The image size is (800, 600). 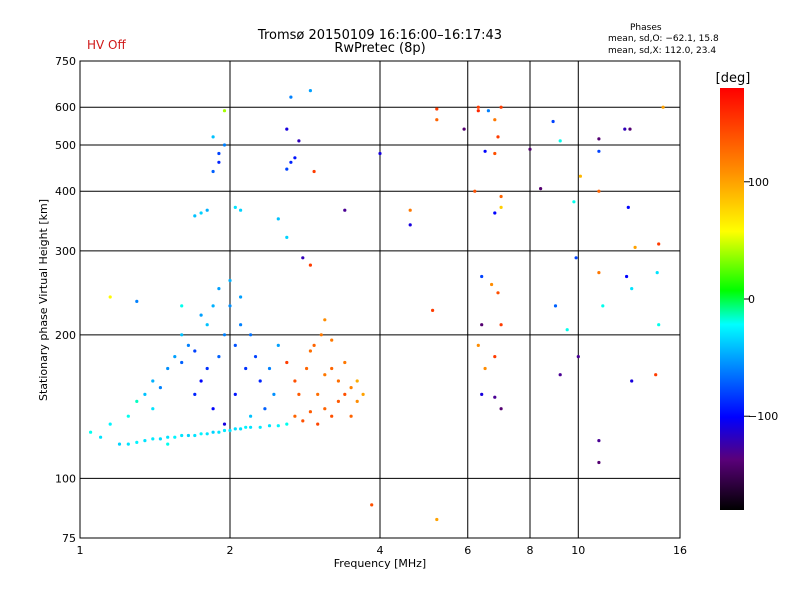 What do you see at coordinates (663, 39) in the screenshot?
I see `phases-o-stats: mean, sd,O: −62.1, 15.8` at bounding box center [663, 39].